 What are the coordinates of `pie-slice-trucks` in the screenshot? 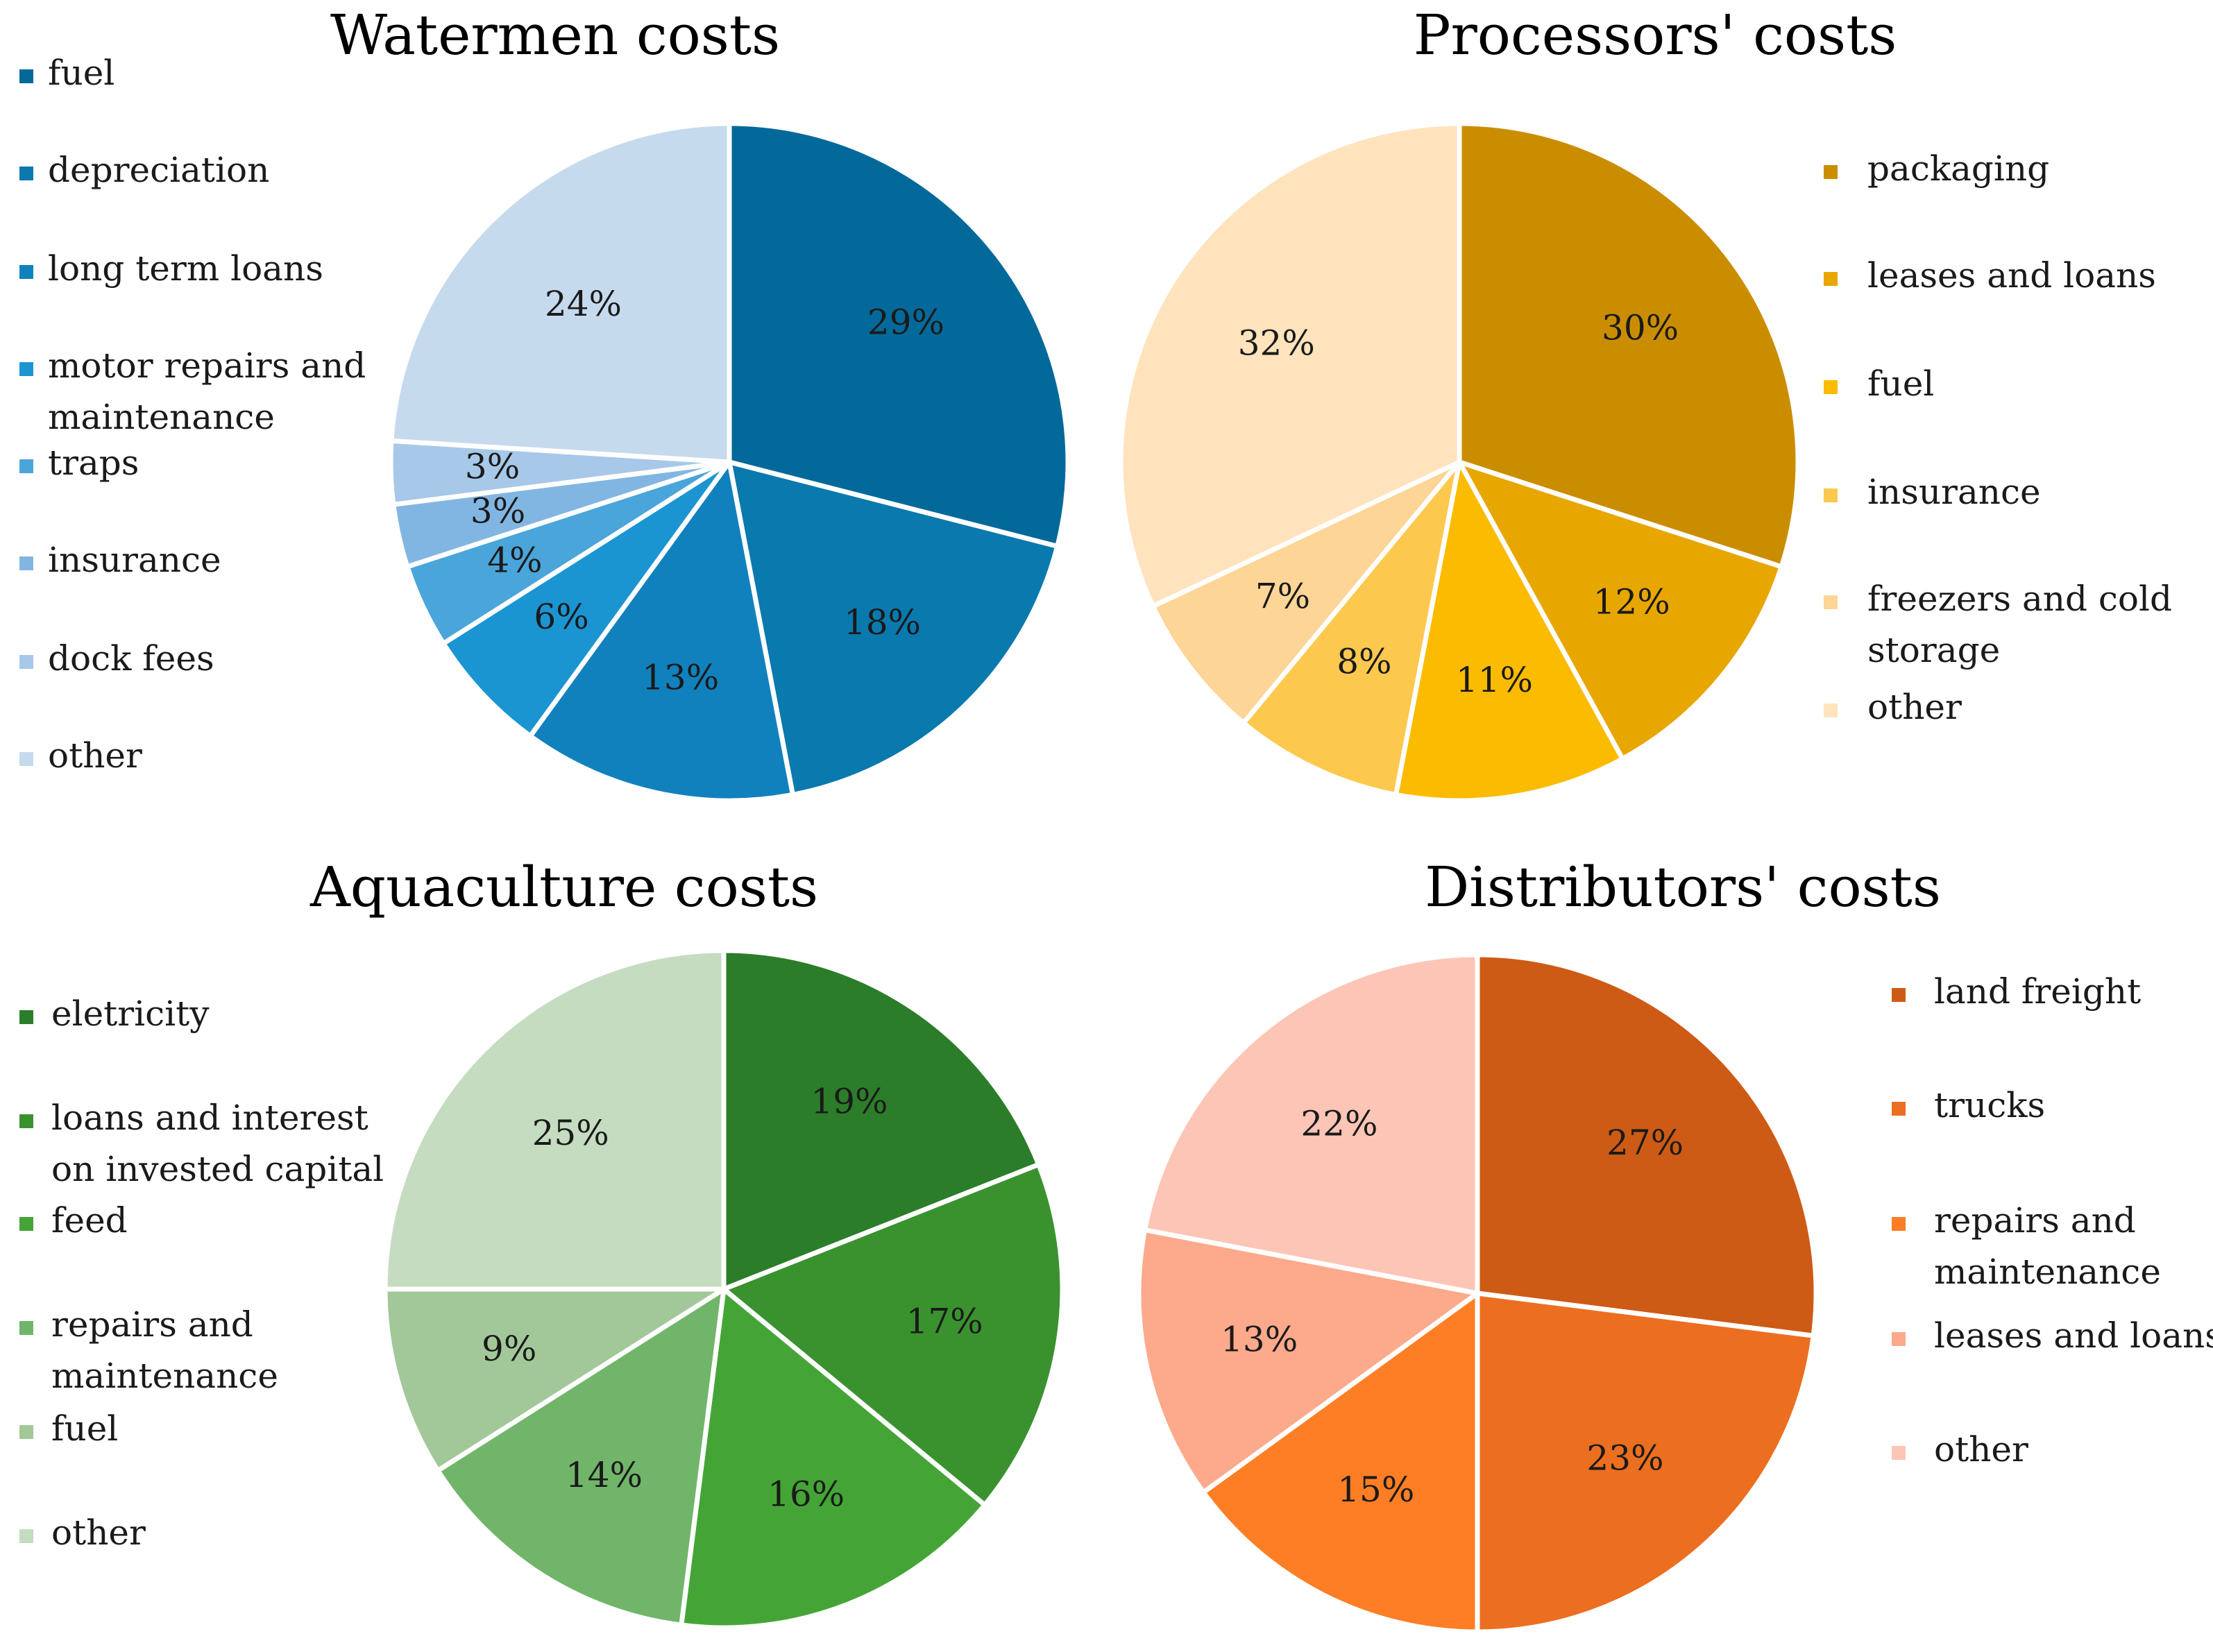 It's located at (1646, 1463).